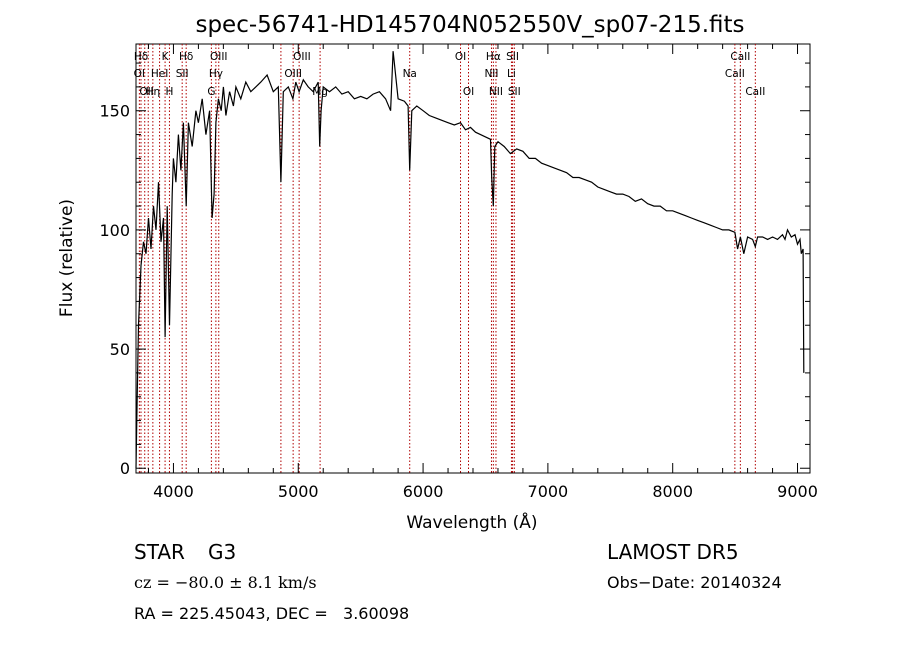 The width and height of the screenshot is (900, 649). I want to click on spectral-line-label: Hγ, so click(216, 74).